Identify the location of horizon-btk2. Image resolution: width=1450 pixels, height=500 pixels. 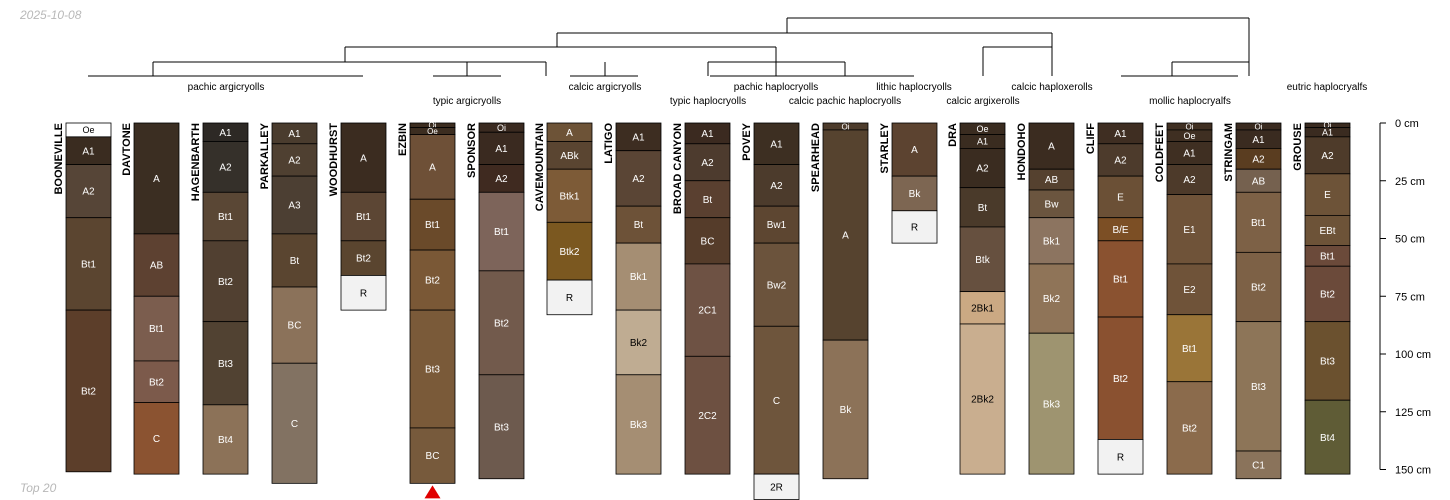
(569, 251).